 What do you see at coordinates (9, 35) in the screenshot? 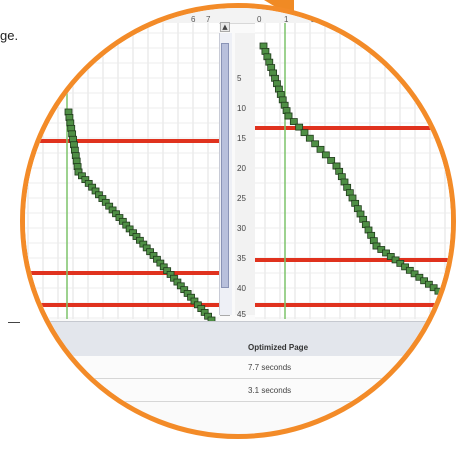
I see `page-text-fragment: ge.` at bounding box center [9, 35].